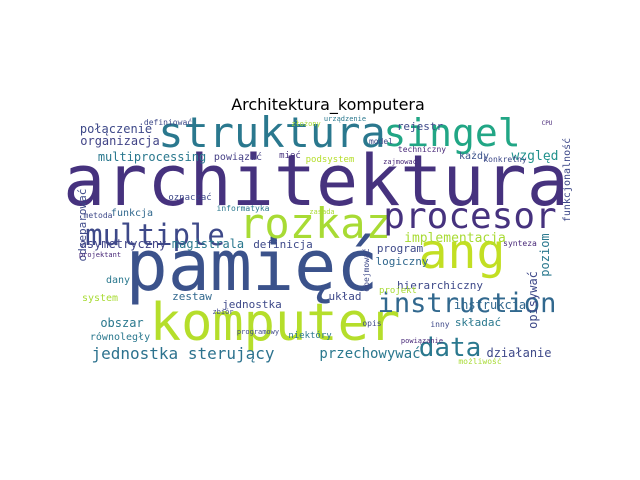 The height and width of the screenshot is (480, 640). I want to click on word: singel, so click(451, 133).